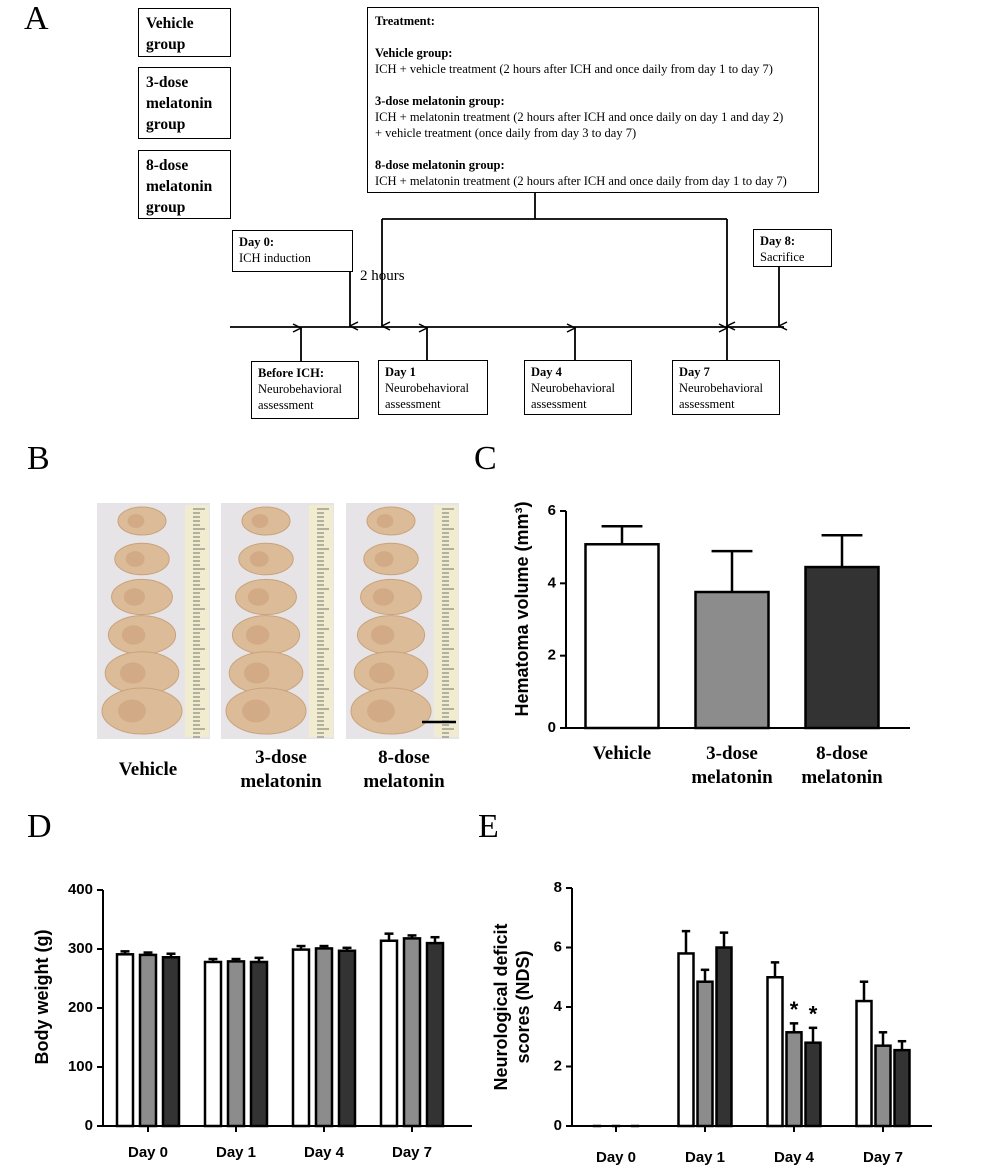 The height and width of the screenshot is (1169, 984). I want to click on x-tick-label: 8-dose melatonin, so click(842, 765).